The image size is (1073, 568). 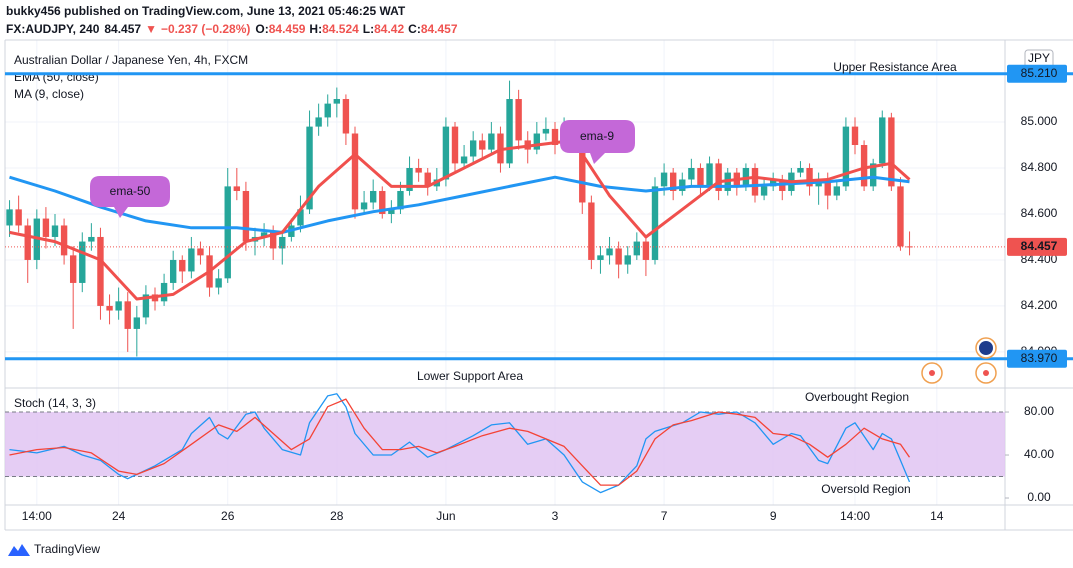 I want to click on ema-9-callout, so click(x=597, y=142).